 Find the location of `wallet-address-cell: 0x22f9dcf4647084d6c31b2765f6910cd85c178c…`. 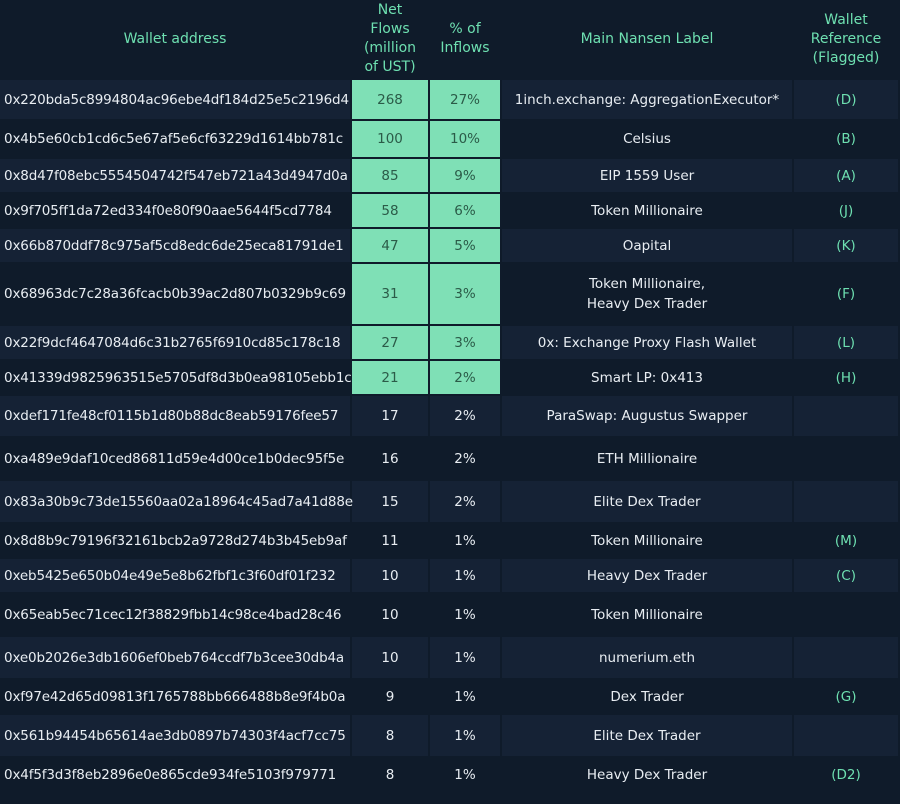

wallet-address-cell: 0x22f9dcf4647084d6c31b2765f6910cd85c178c… is located at coordinates (176, 341).